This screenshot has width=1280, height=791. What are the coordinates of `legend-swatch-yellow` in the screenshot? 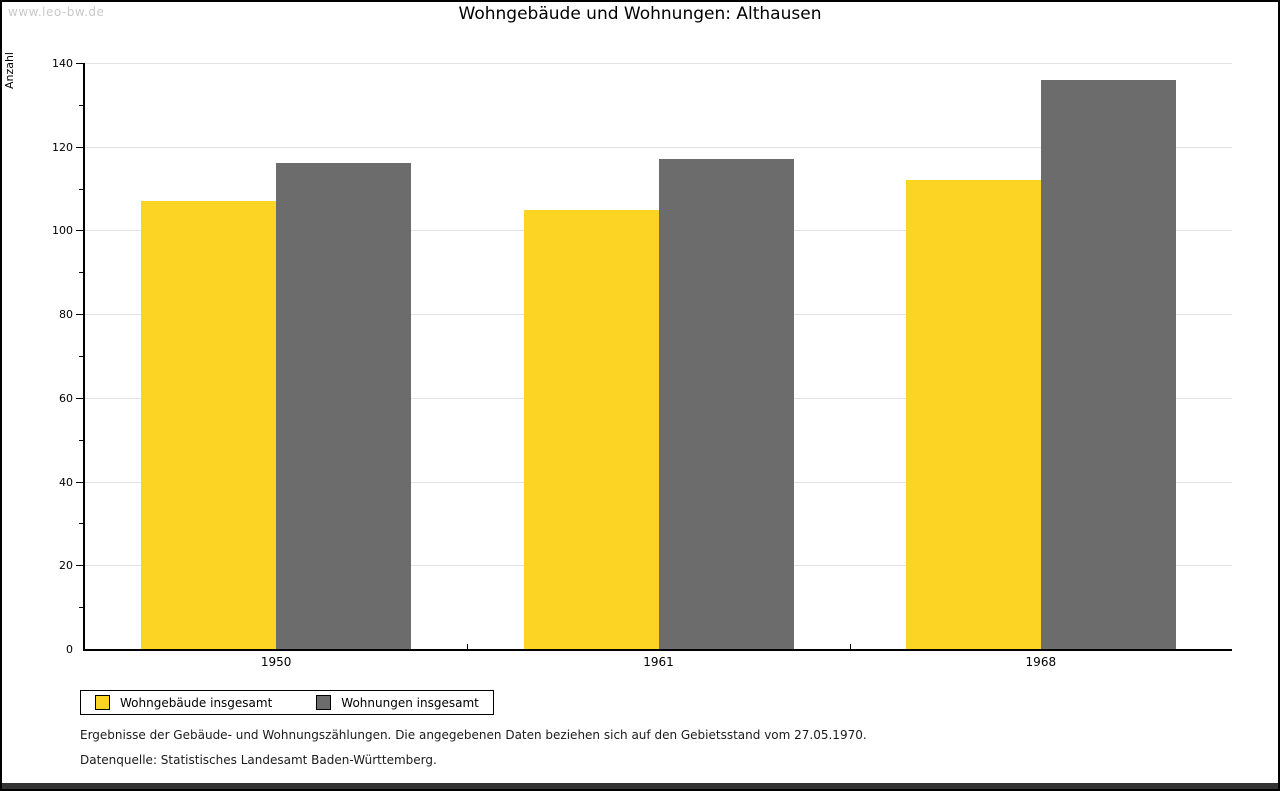 It's located at (102, 702).